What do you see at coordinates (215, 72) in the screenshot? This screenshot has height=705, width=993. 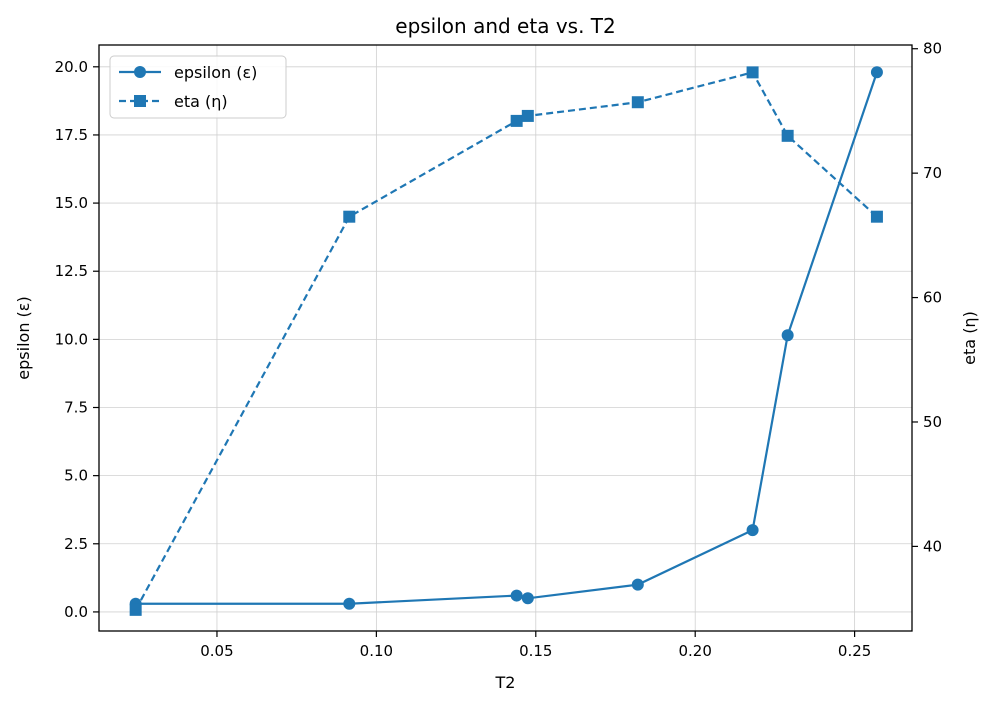 I see `legend-label-epsilon: epsilon (ε)` at bounding box center [215, 72].